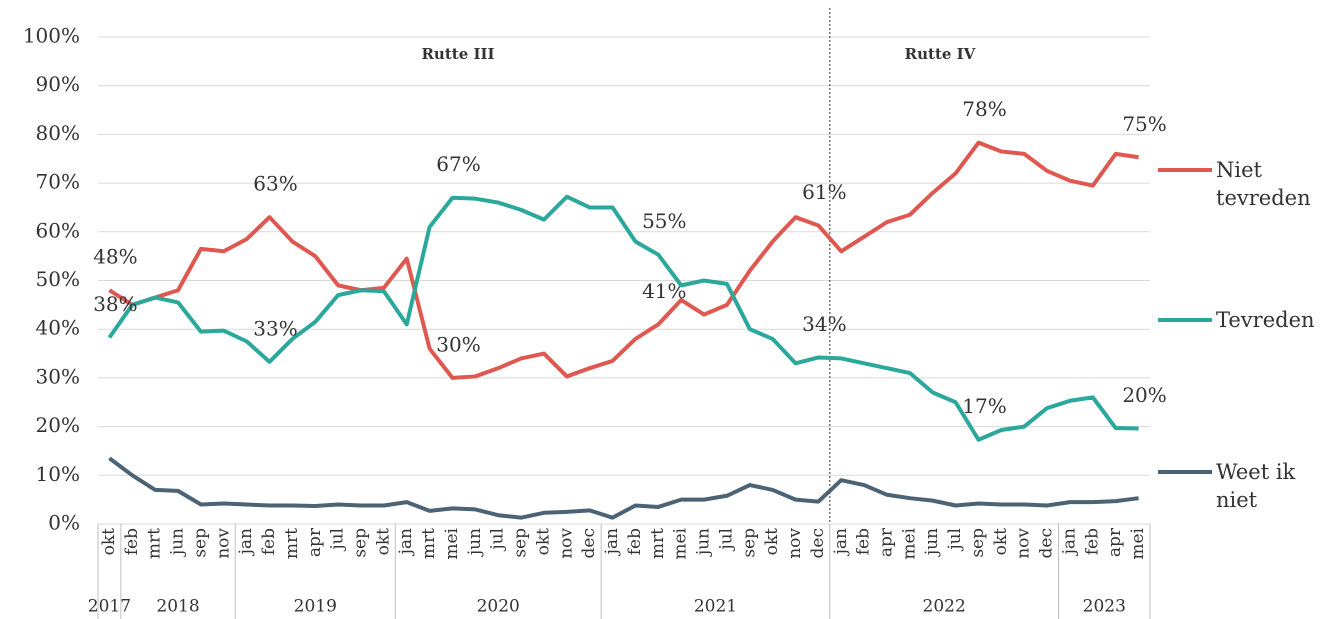 Image resolution: width=1342 pixels, height=619 pixels. Describe the element at coordinates (275, 328) in the screenshot. I see `data-label: 33%` at that location.